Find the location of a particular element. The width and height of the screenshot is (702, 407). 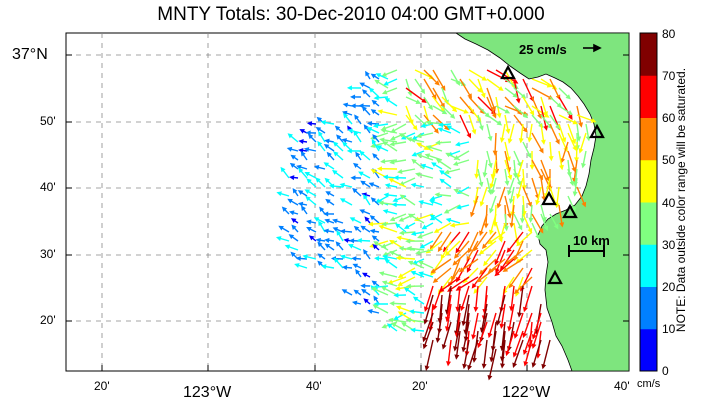

colorbar-tick-80: 80 is located at coordinates (669, 34).